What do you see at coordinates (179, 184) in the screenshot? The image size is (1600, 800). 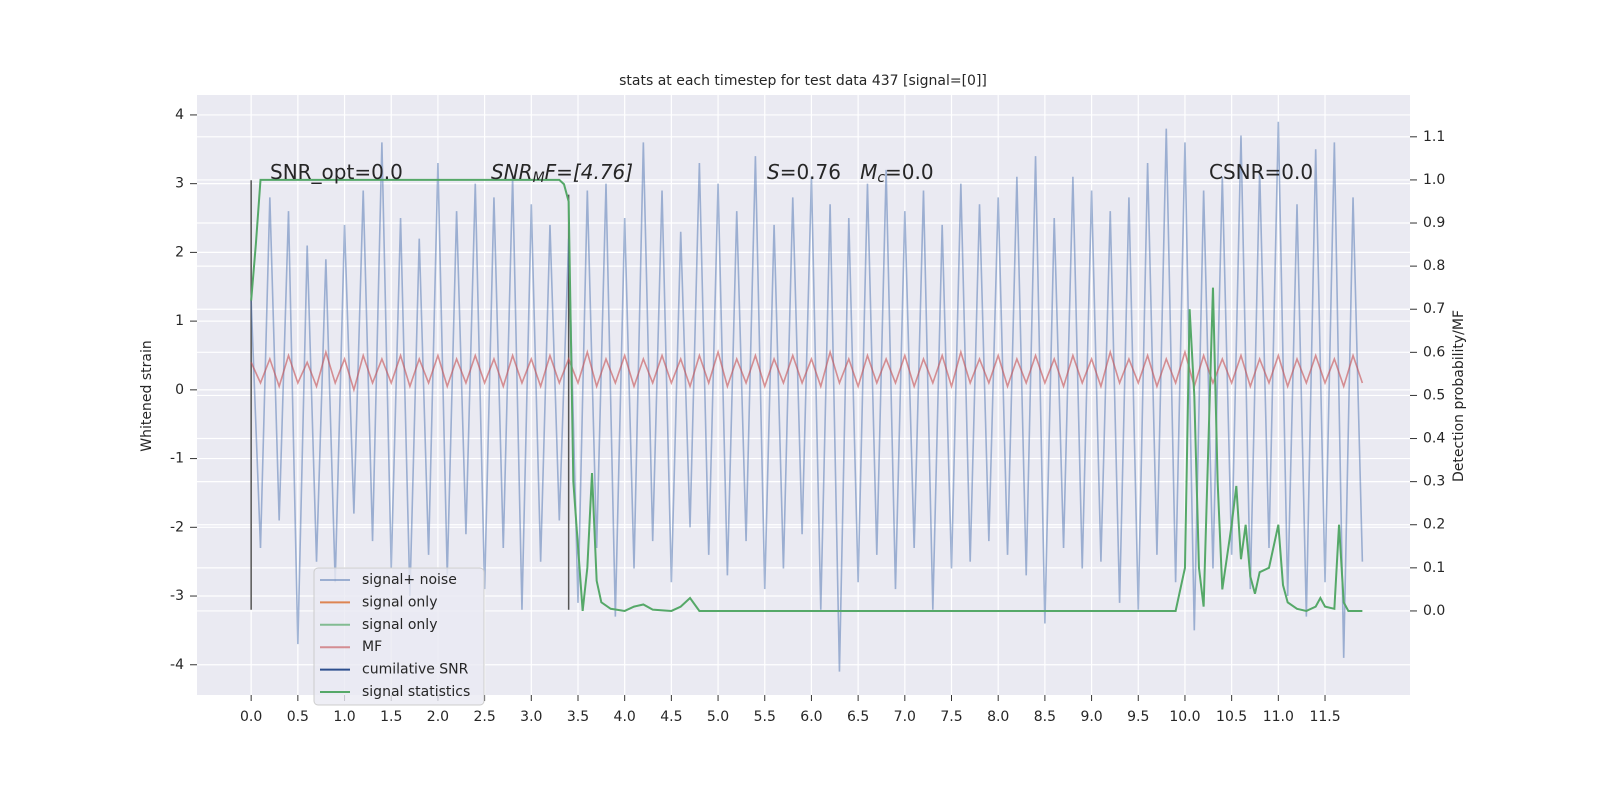 I see `y-tick-label: 3` at bounding box center [179, 184].